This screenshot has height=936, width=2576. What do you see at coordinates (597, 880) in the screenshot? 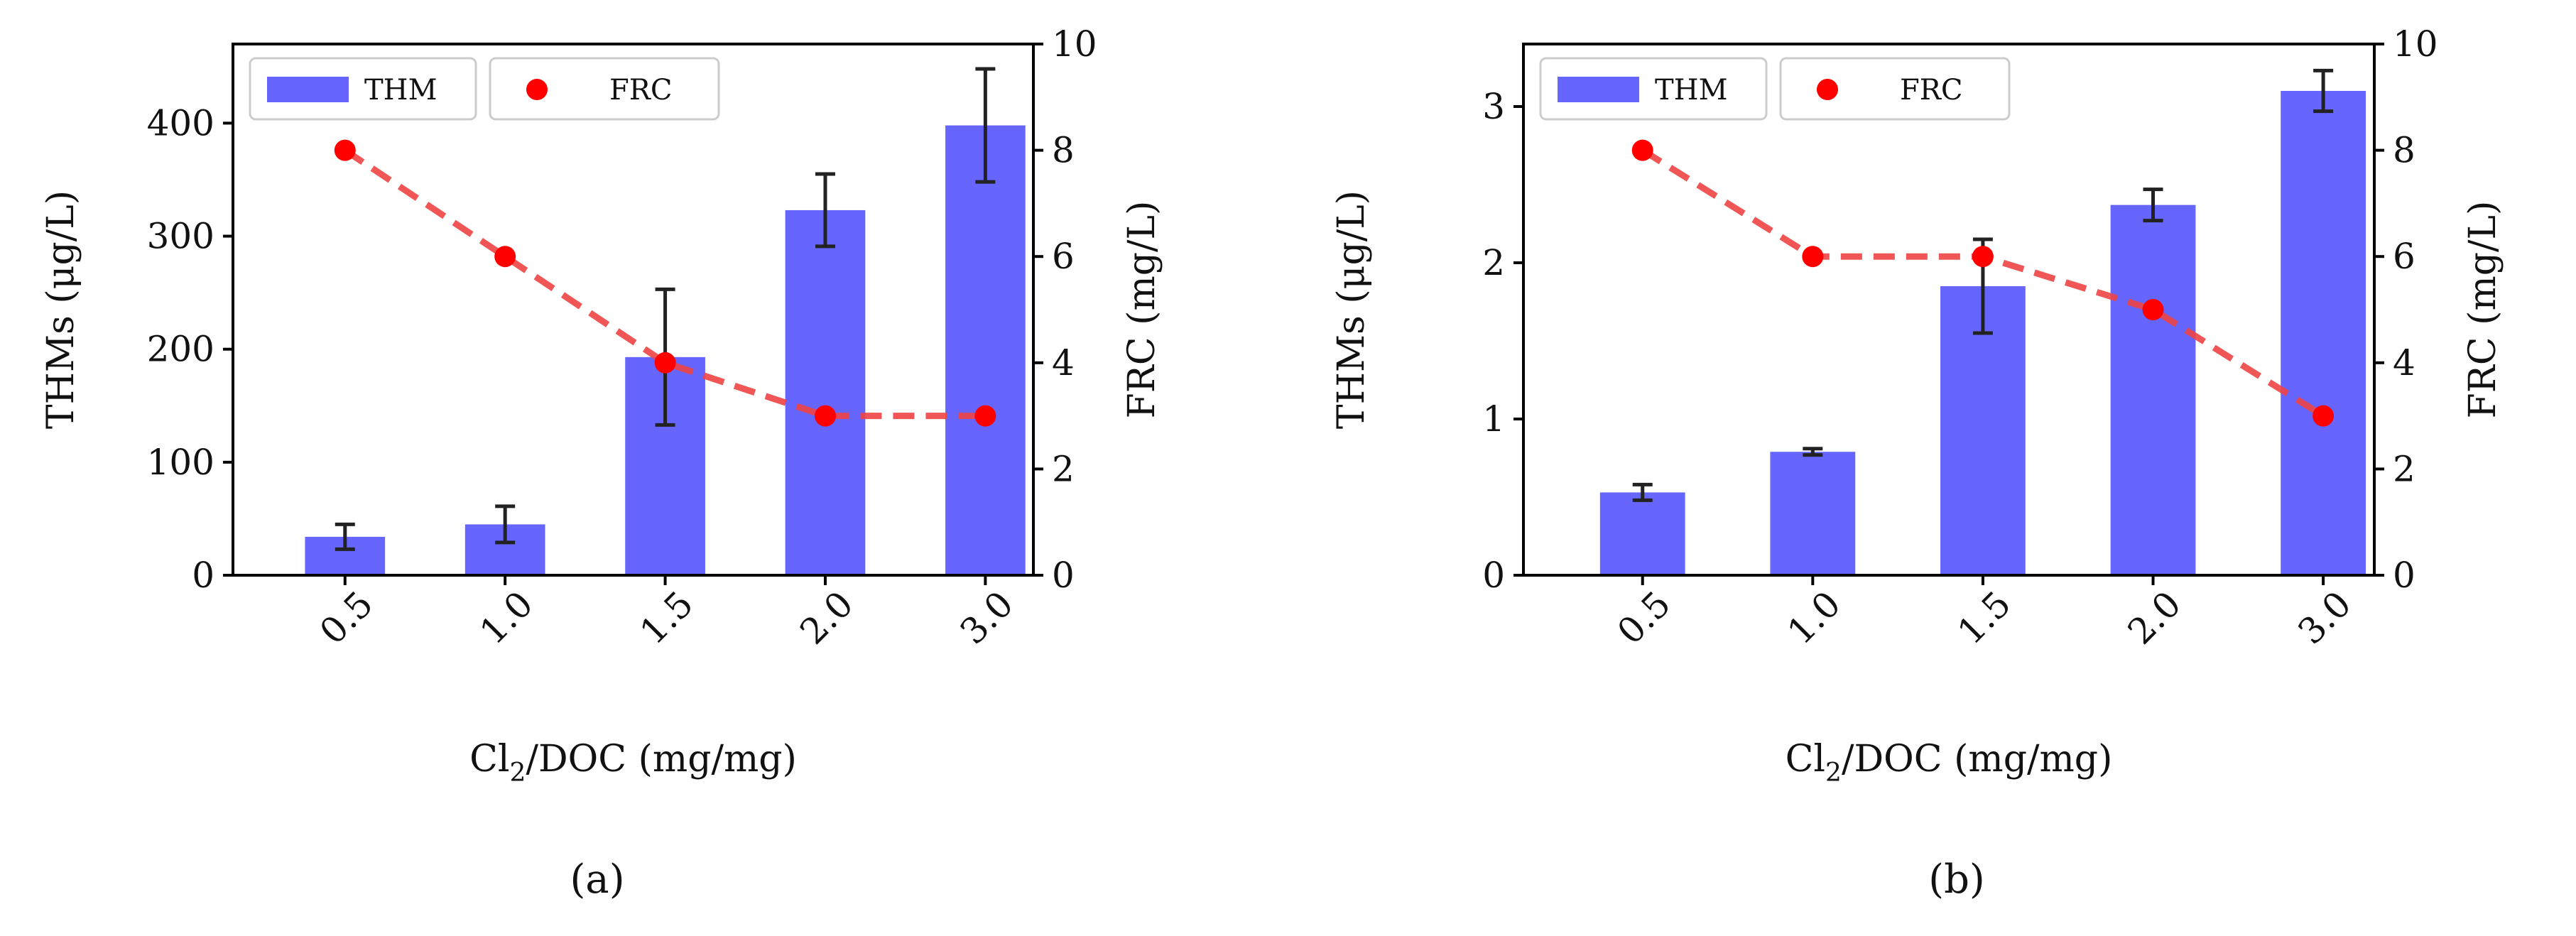
I see `panel-caption-a: (a)` at bounding box center [597, 880].